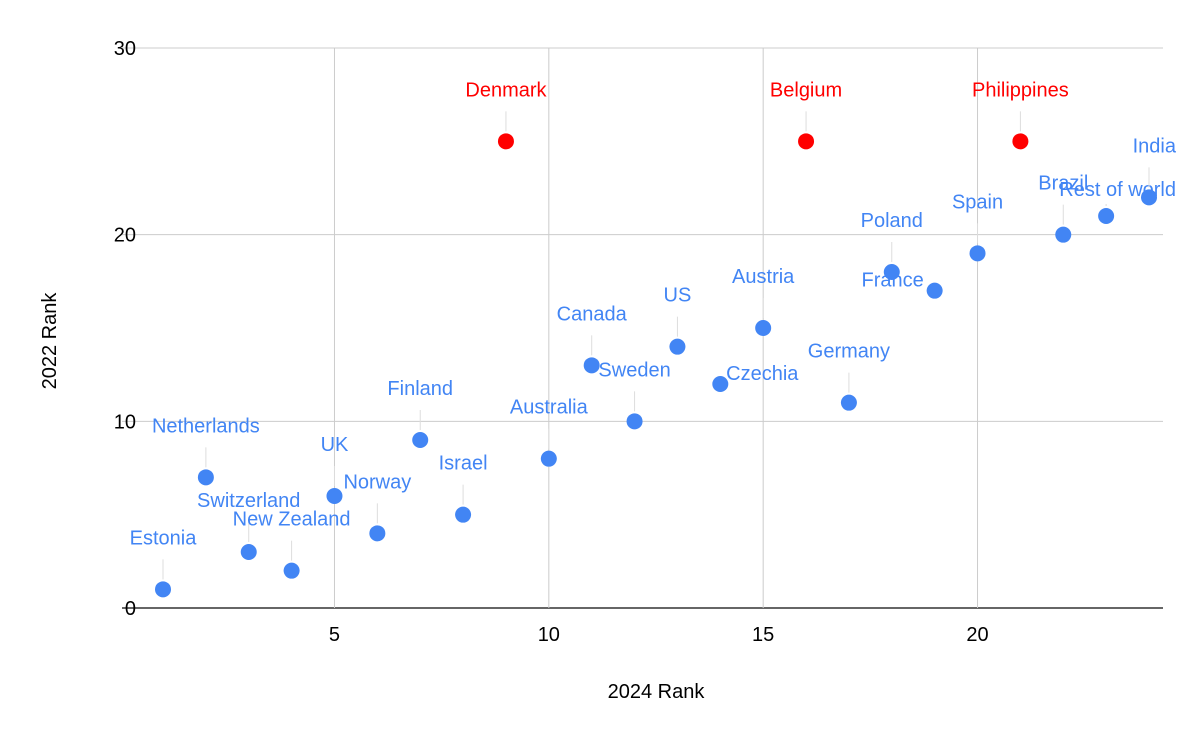 Image resolution: width=1200 pixels, height=742 pixels. Describe the element at coordinates (1117, 190) in the screenshot. I see `point-label-rest-of-world: Rest of world` at that location.